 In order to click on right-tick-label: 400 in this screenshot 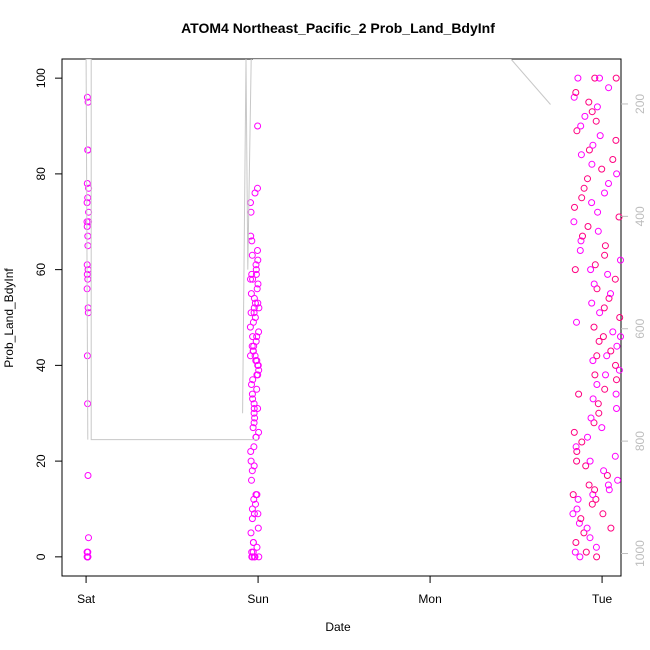, I will do `click(640, 216)`.